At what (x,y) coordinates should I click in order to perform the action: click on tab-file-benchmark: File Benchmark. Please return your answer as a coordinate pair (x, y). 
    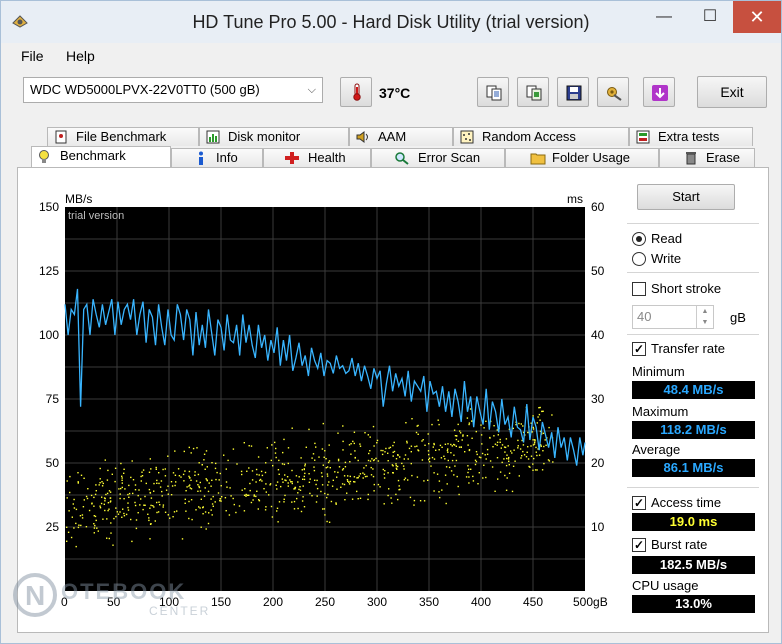
    Looking at the image, I should click on (123, 136).